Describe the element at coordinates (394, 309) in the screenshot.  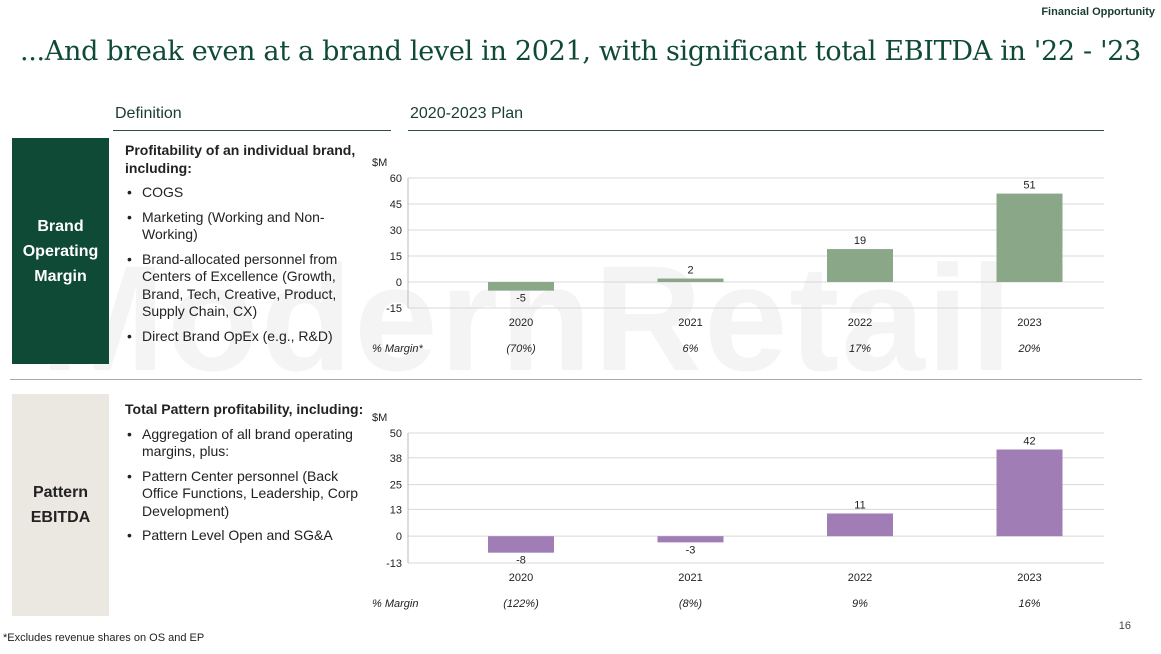
I see `y-tick-label: -15` at that location.